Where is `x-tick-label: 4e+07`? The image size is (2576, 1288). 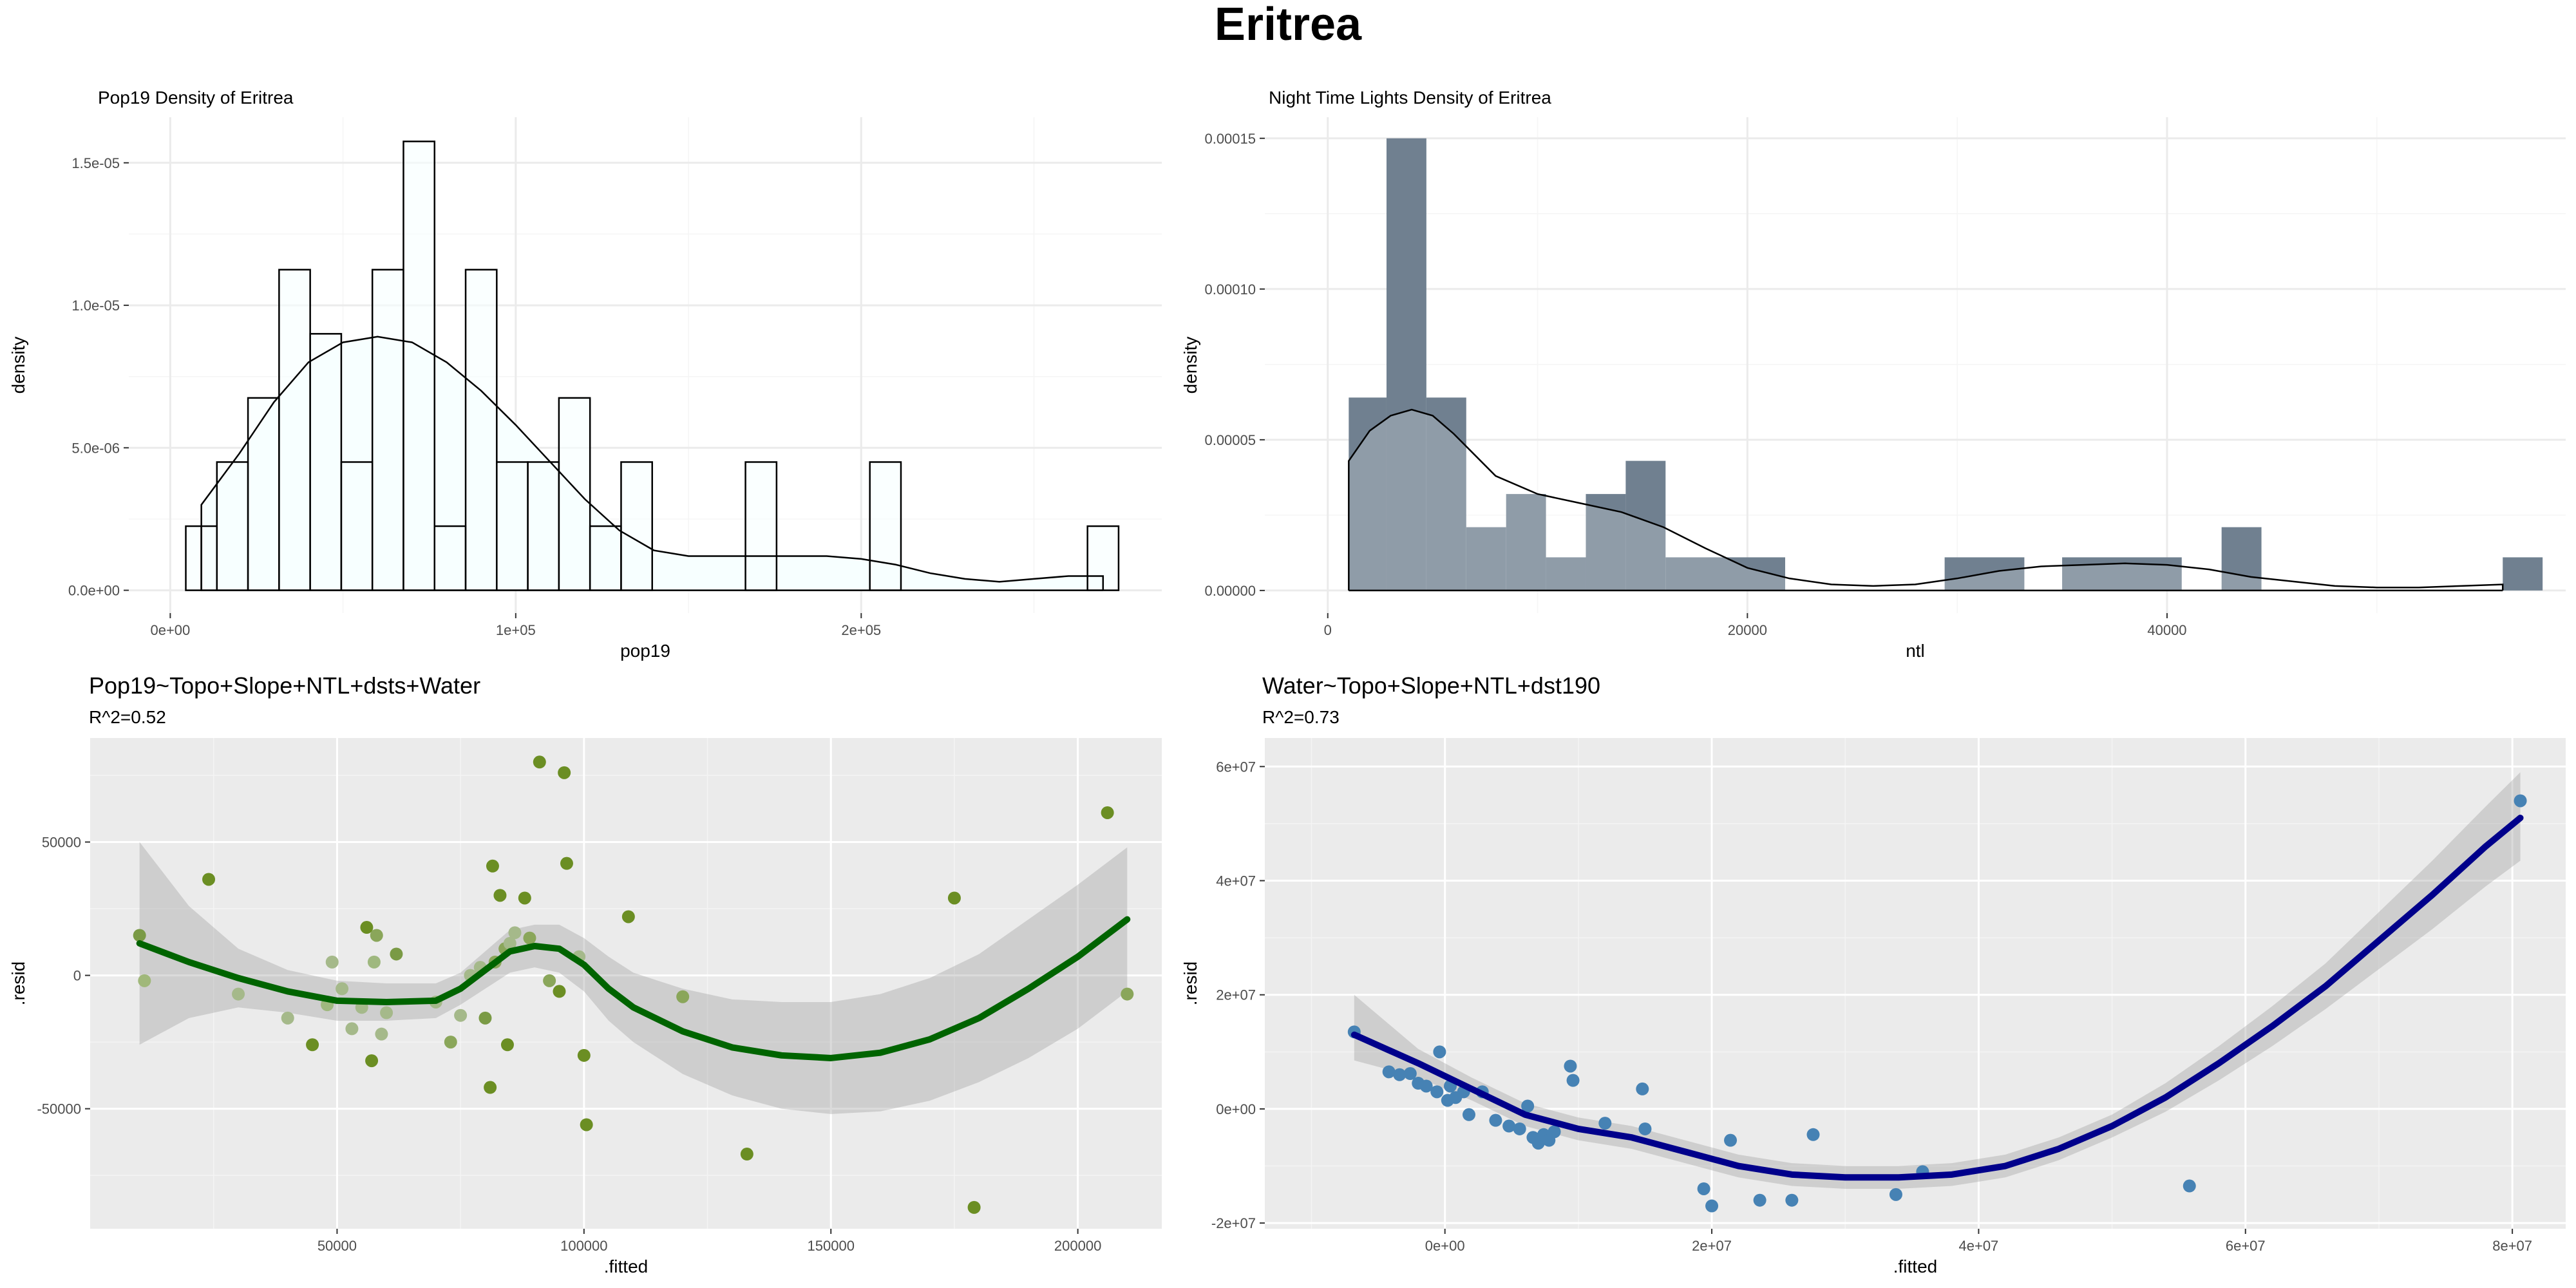
x-tick-label: 4e+07 is located at coordinates (1979, 1246).